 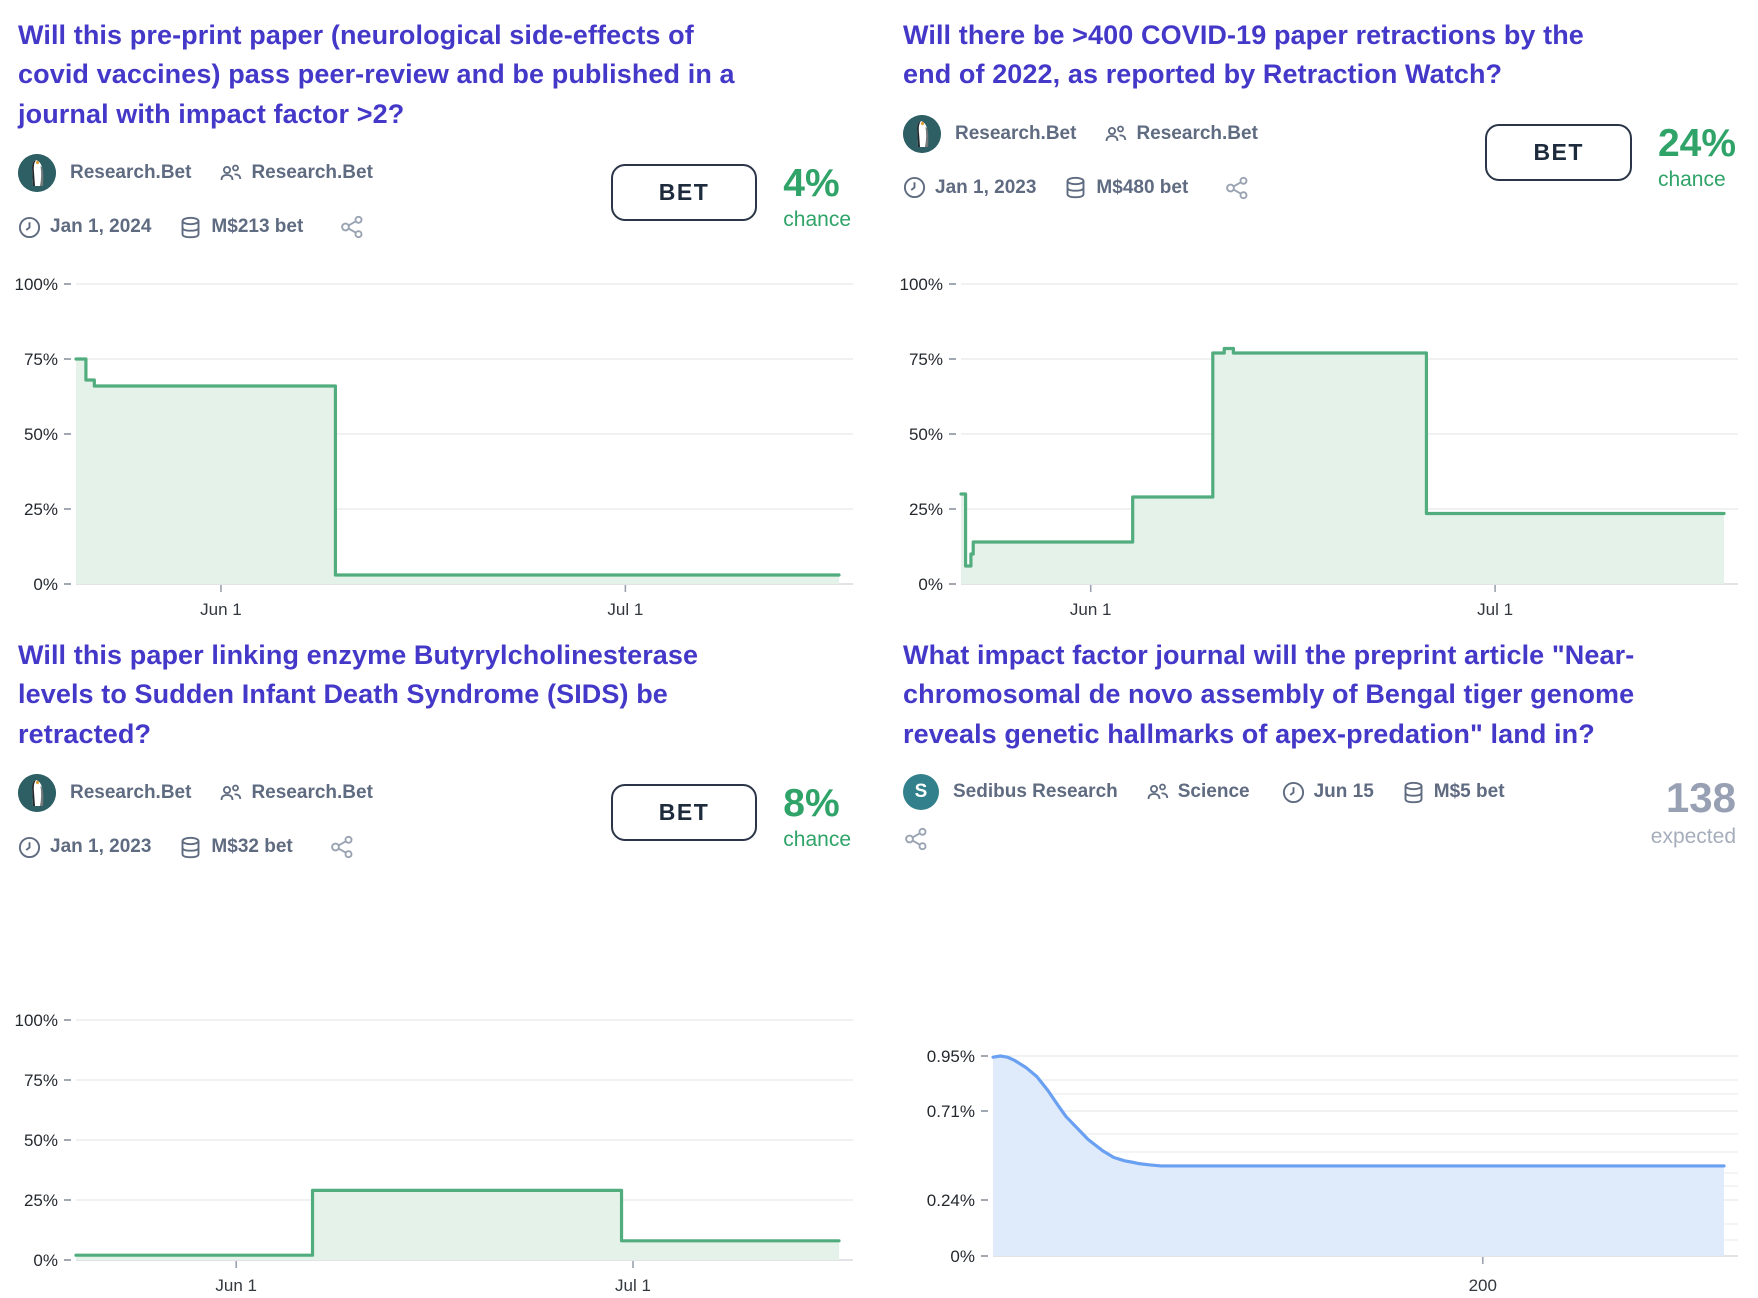 I want to click on chance-block: 24% chance, so click(x=1696, y=156).